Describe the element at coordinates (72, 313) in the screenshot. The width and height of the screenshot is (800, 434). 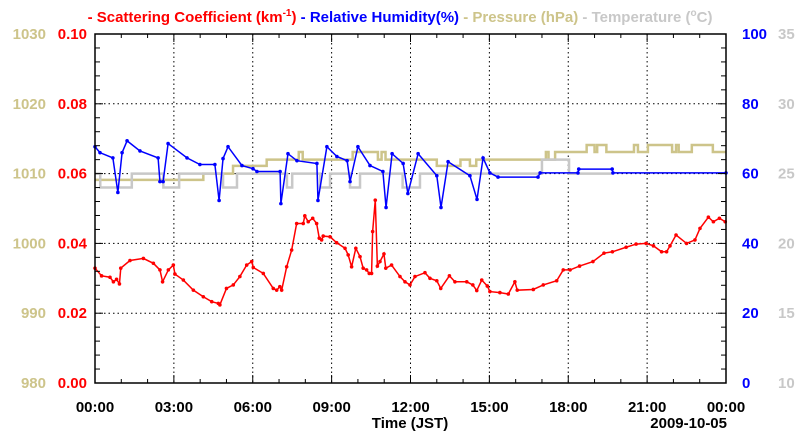
I see `scattering-axis-label: 0.02` at that location.